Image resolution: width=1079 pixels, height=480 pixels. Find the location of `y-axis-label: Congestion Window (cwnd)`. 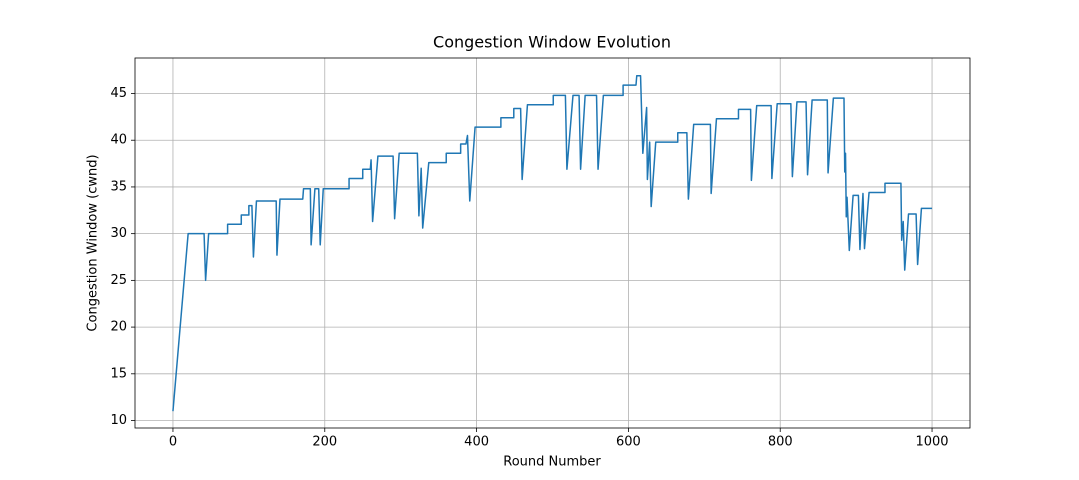

y-axis-label: Congestion Window (cwnd) is located at coordinates (93, 242).